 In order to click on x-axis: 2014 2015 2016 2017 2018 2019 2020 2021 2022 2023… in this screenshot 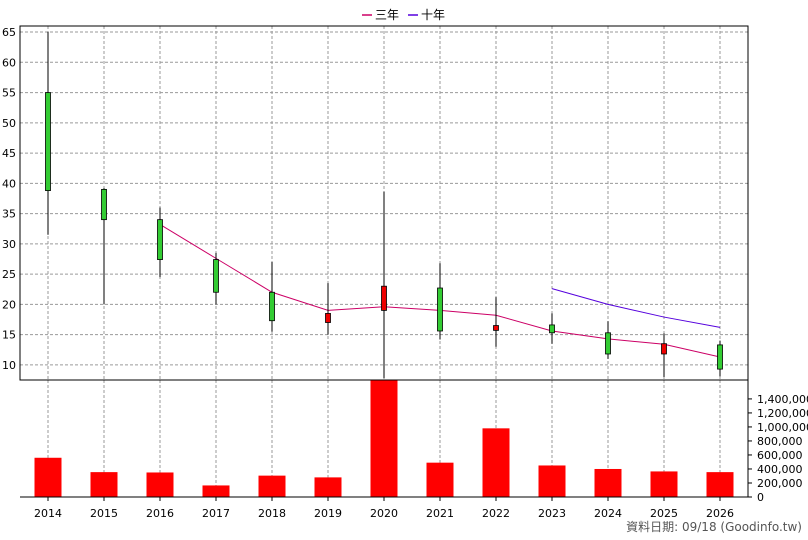, I will do `click(384, 508)`.